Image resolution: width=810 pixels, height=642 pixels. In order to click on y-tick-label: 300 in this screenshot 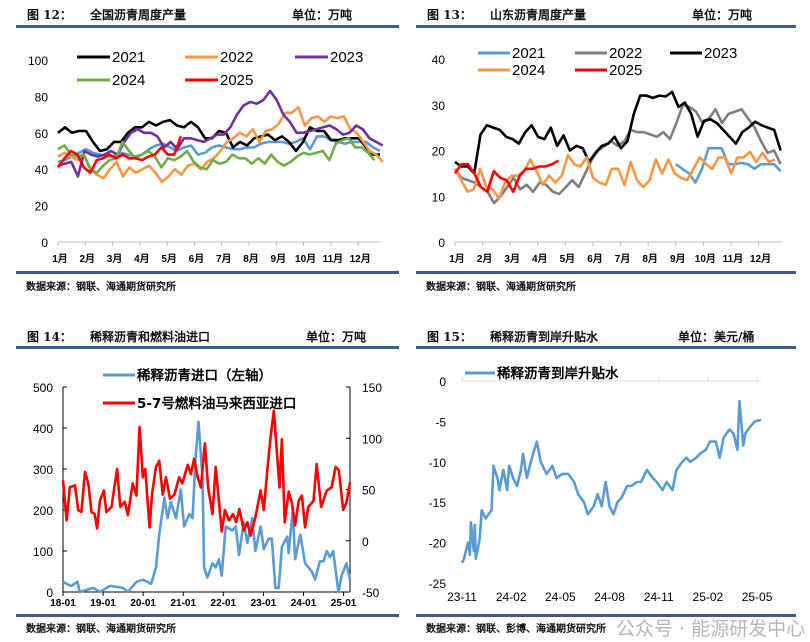, I will do `click(43, 470)`.